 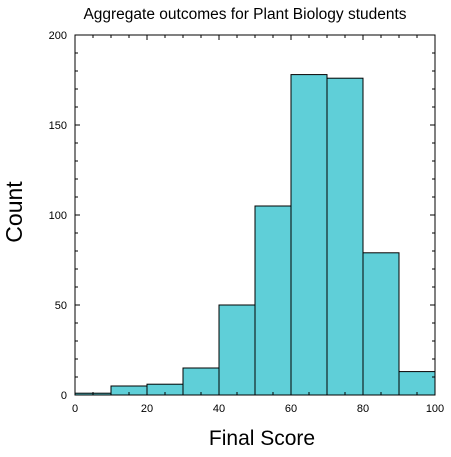 I want to click on y-tick-label-0: 0, so click(x=64, y=396).